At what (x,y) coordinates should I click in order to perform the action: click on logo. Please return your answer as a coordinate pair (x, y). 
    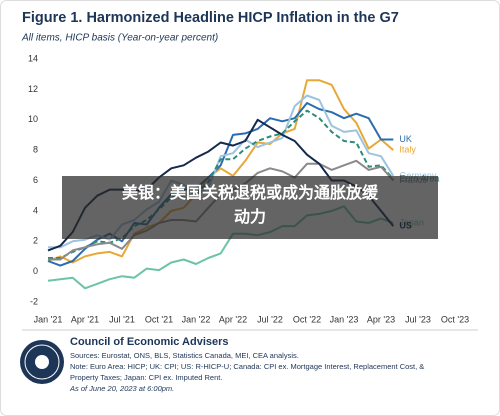
    Looking at the image, I should click on (42, 362).